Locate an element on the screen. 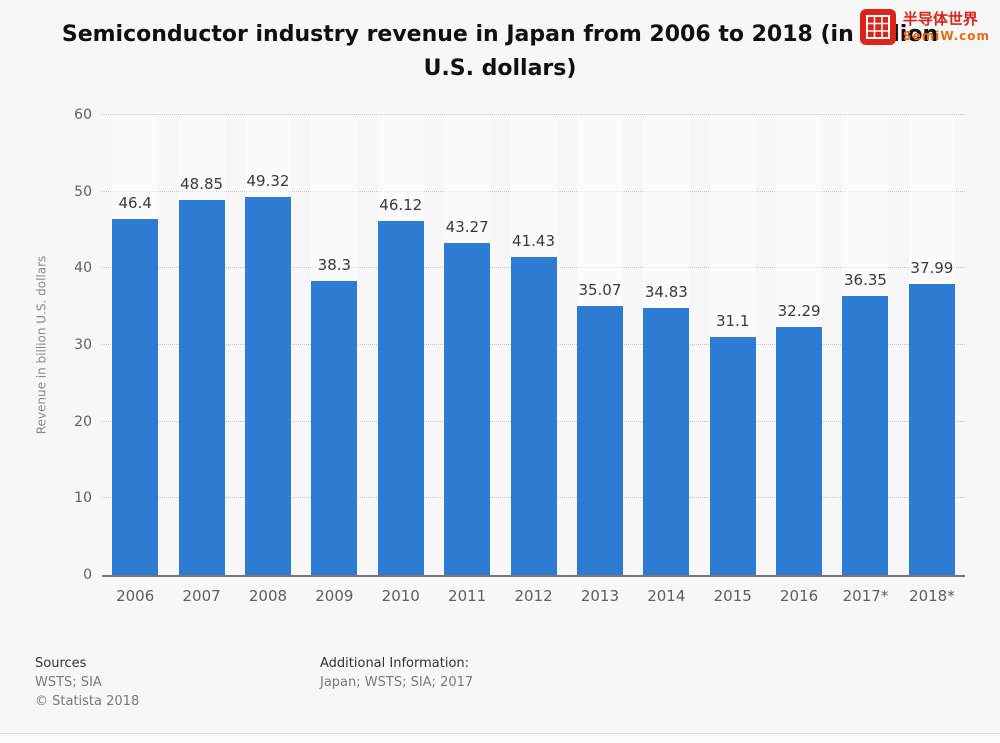 The width and height of the screenshot is (1000, 743). bottom-strip is located at coordinates (500, 738).